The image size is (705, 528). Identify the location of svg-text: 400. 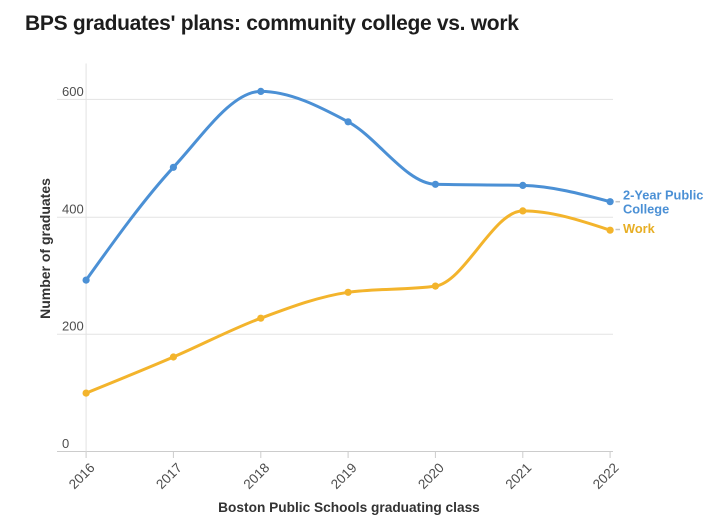
(73, 209).